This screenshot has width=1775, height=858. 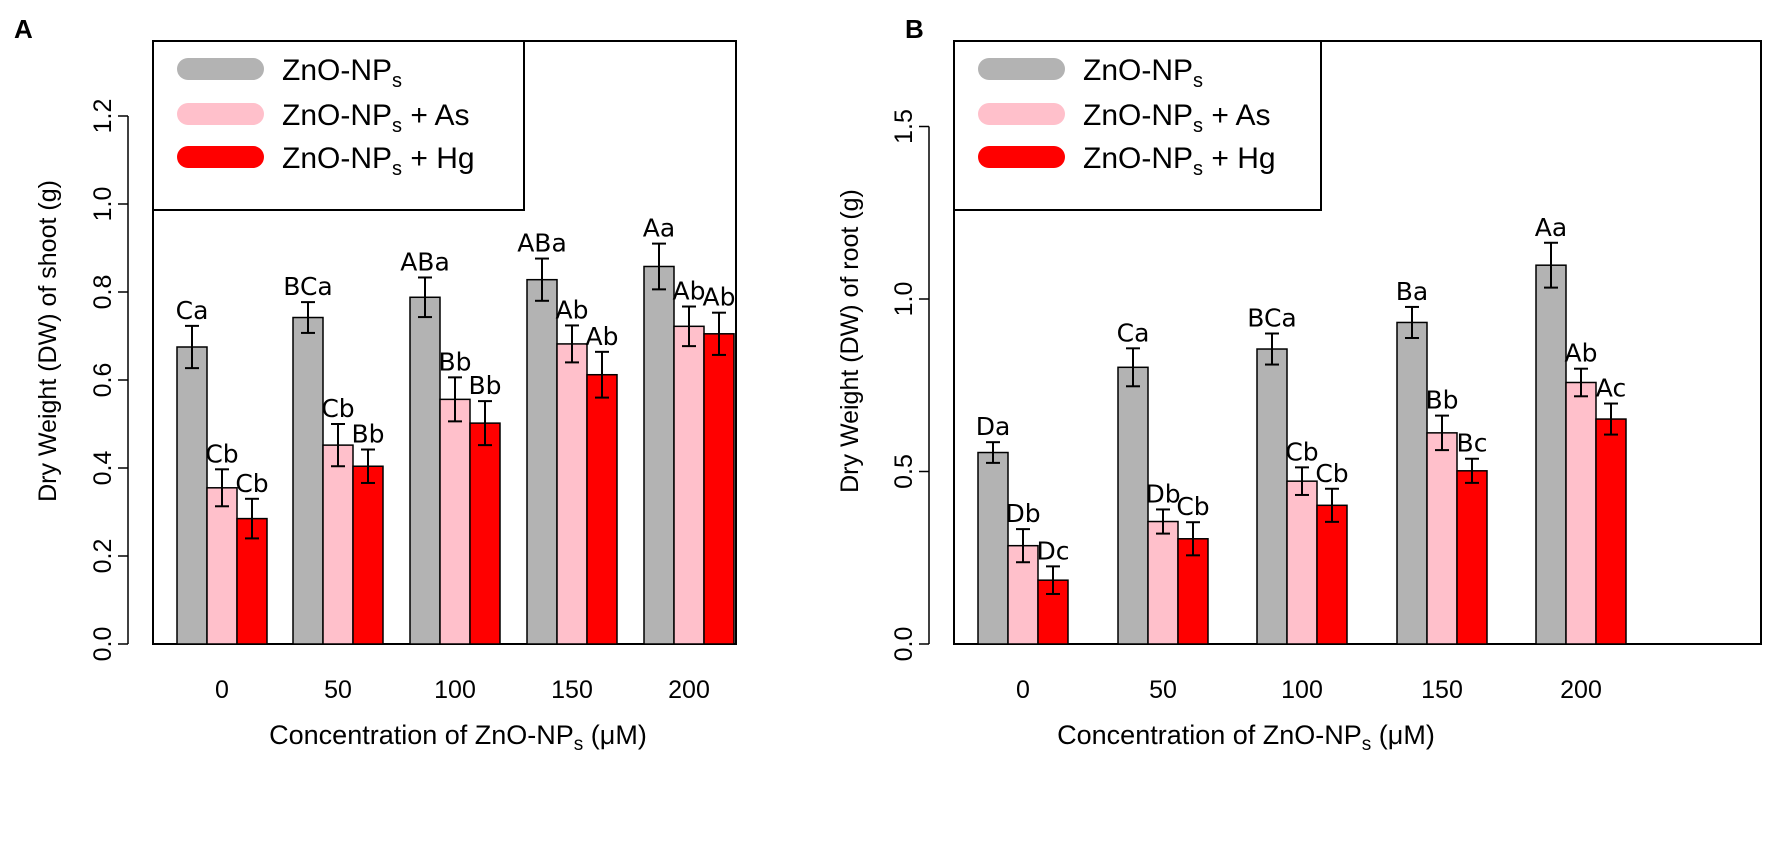 What do you see at coordinates (103, 292) in the screenshot?
I see `y-tick-label: 0.8` at bounding box center [103, 292].